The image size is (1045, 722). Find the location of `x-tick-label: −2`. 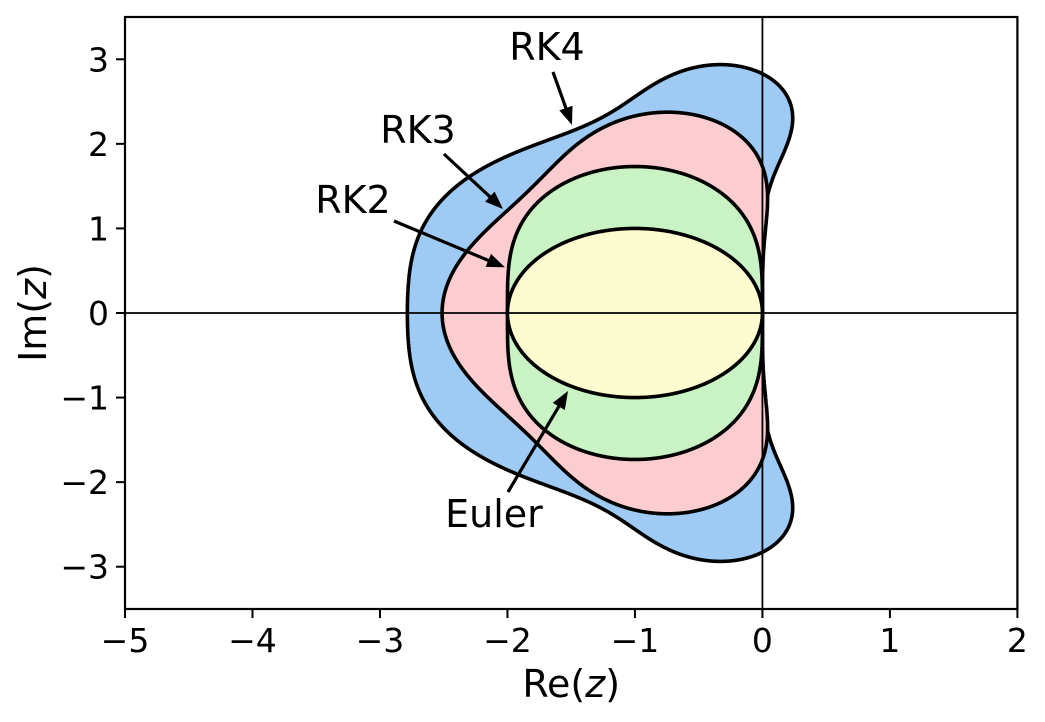

x-tick-label: −2 is located at coordinates (507, 640).